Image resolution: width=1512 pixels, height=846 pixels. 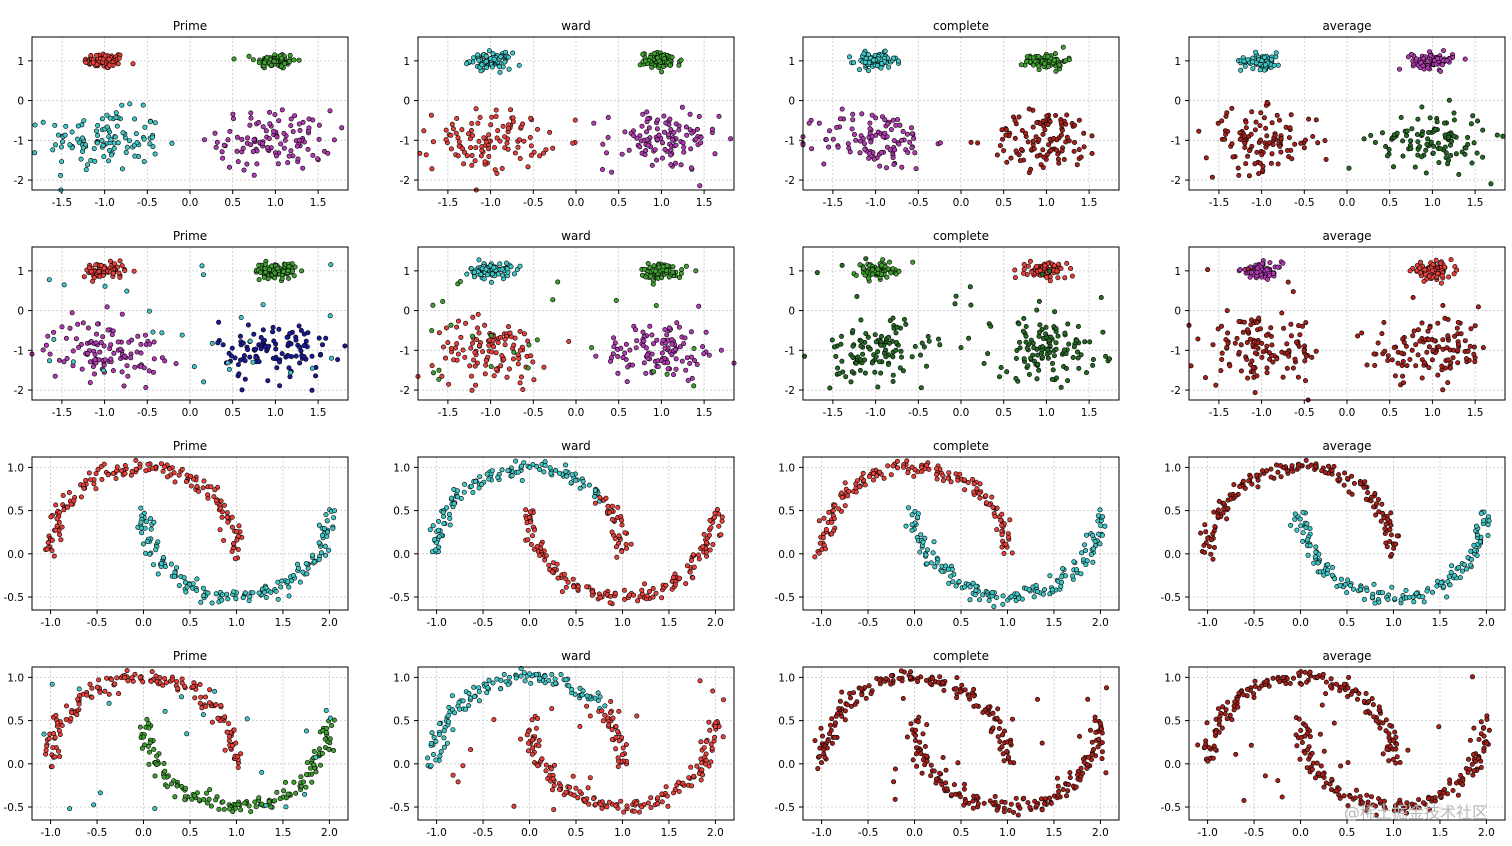 I want to click on y-tick-label: 1, so click(x=791, y=272).